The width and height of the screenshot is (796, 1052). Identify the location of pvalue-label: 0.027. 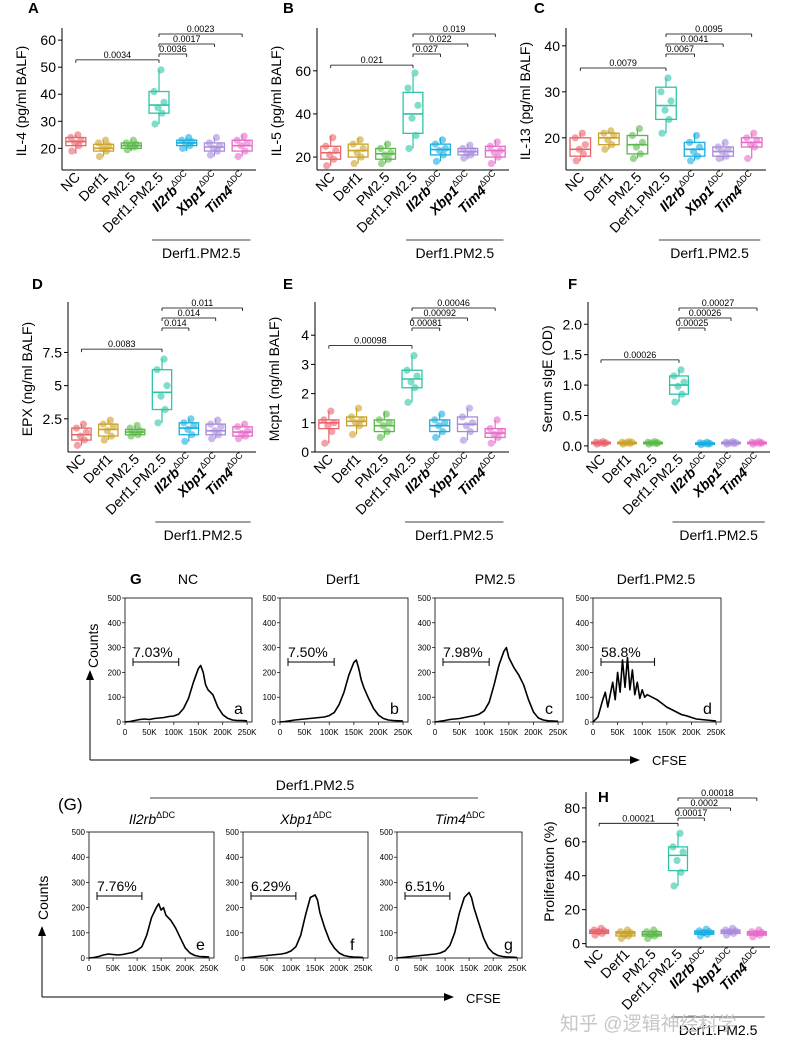
(426, 49).